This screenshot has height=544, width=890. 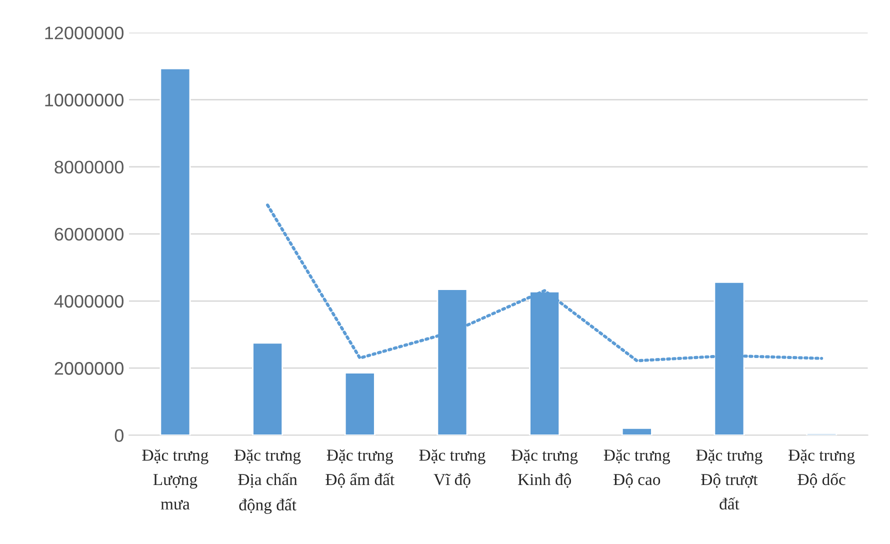 What do you see at coordinates (360, 468) in the screenshot?
I see `x-tick-label: Đặc trưng Độ ẩm đất` at bounding box center [360, 468].